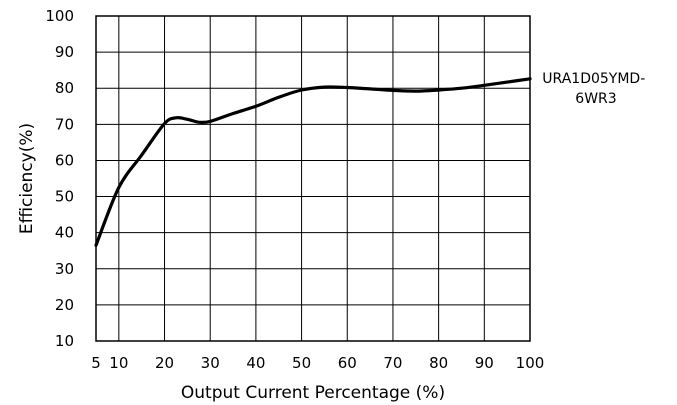 This screenshot has width=677, height=405. Describe the element at coordinates (64, 233) in the screenshot. I see `y-tick-label: 40` at that location.